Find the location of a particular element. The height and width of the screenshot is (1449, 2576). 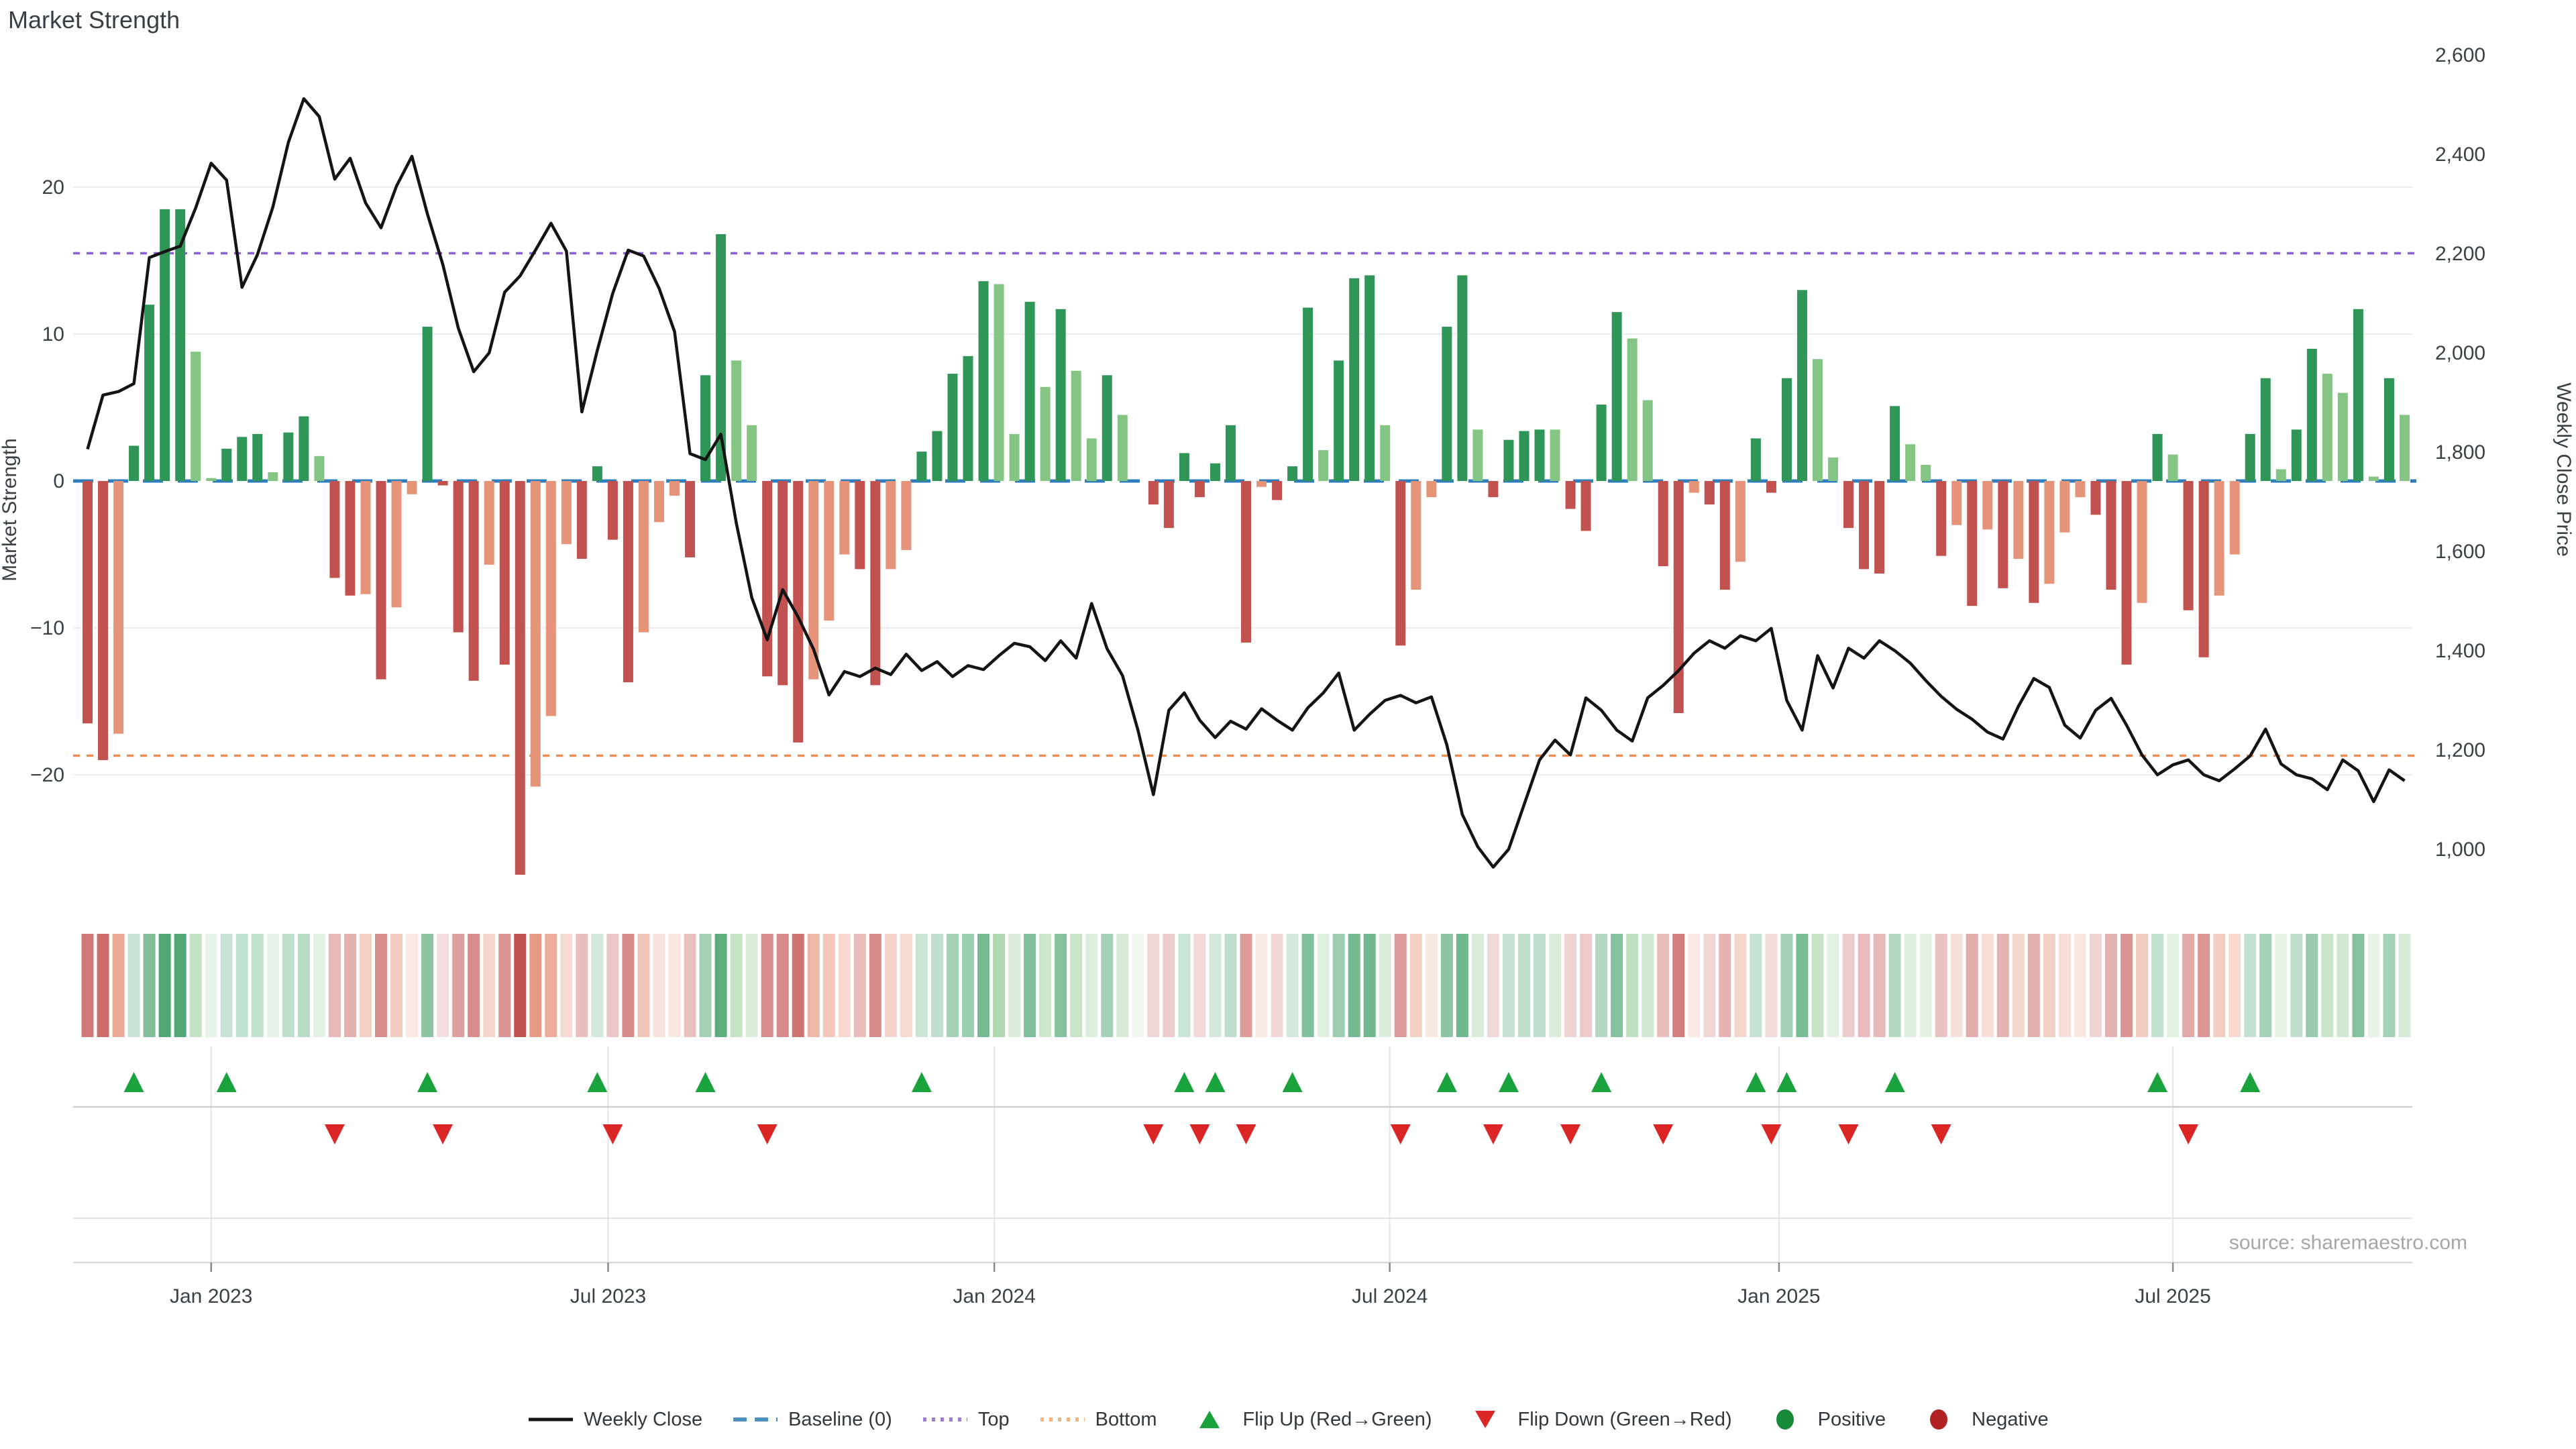

legend-item: Positive is located at coordinates (1824, 1419).